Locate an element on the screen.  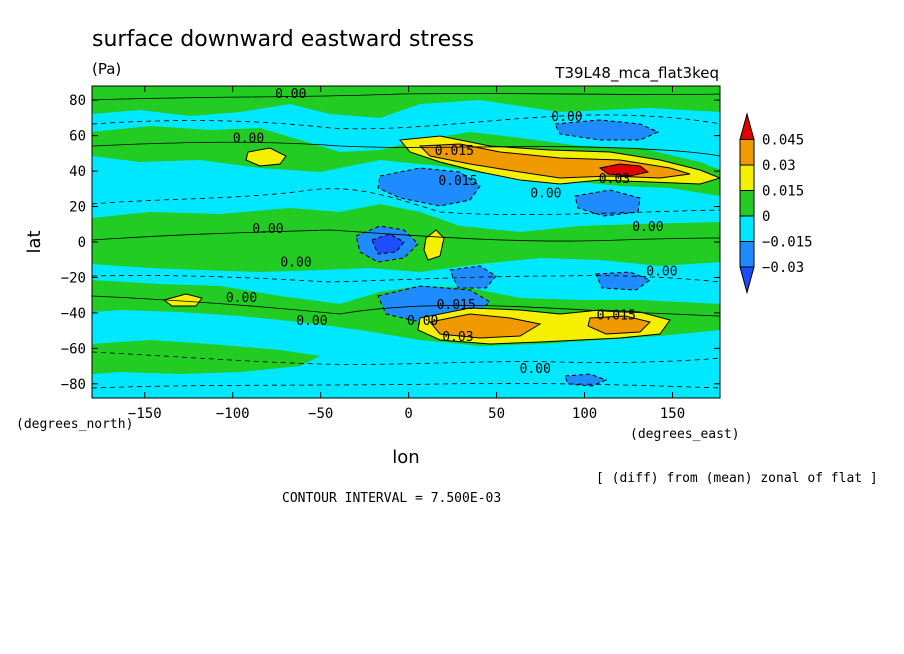
y-axis-label: lat is located at coordinates (34, 241).